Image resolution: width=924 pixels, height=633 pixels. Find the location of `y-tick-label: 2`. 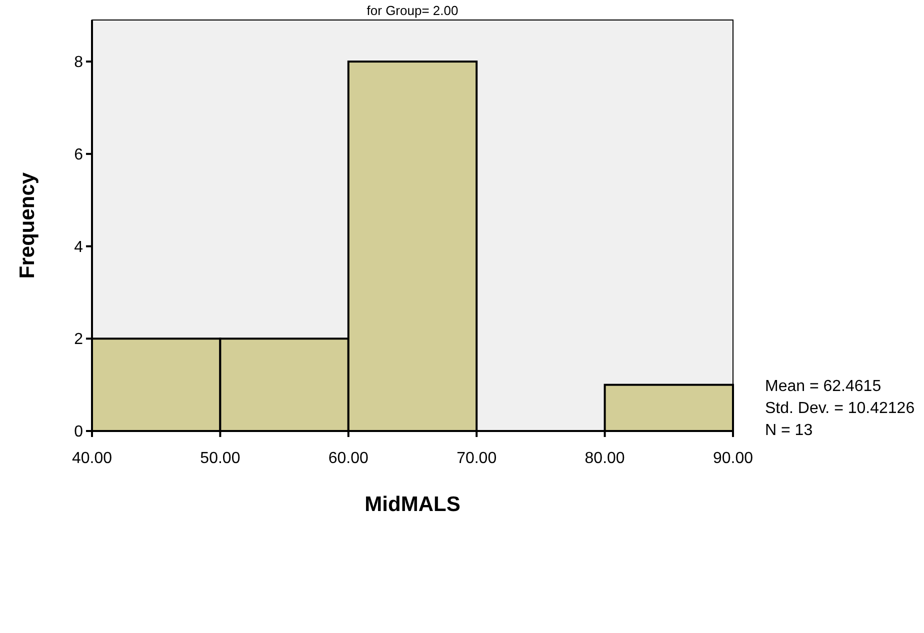

y-tick-label: 2 is located at coordinates (79, 339).